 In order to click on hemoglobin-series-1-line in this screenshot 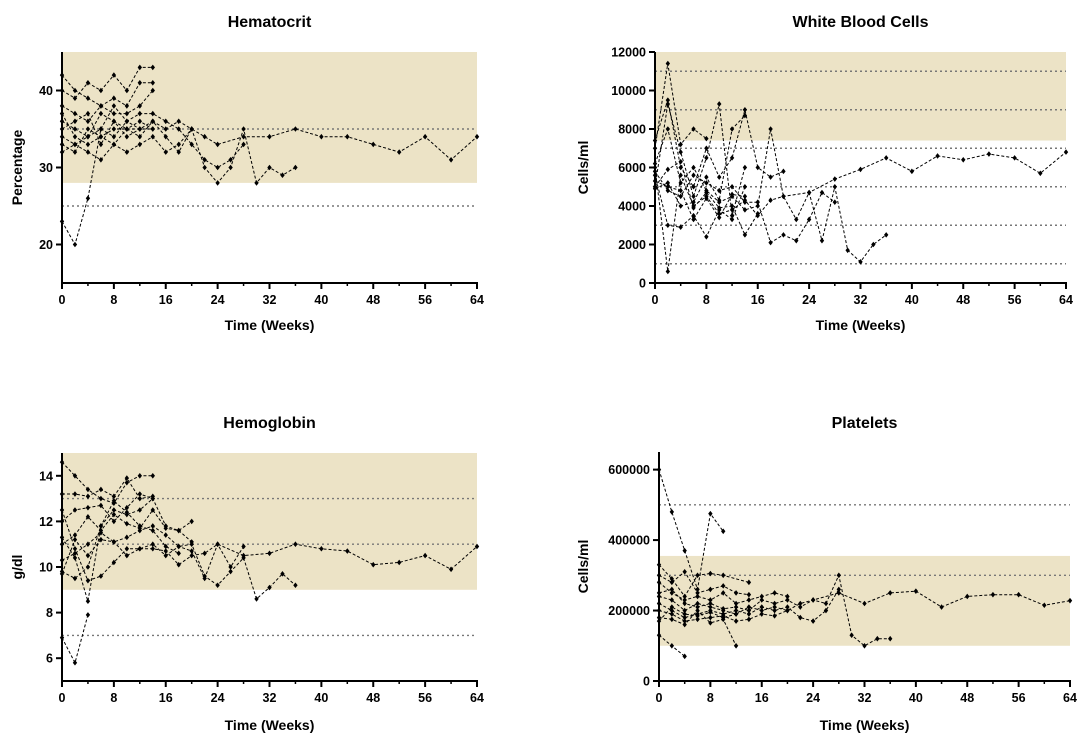, I will do `click(107, 482)`.